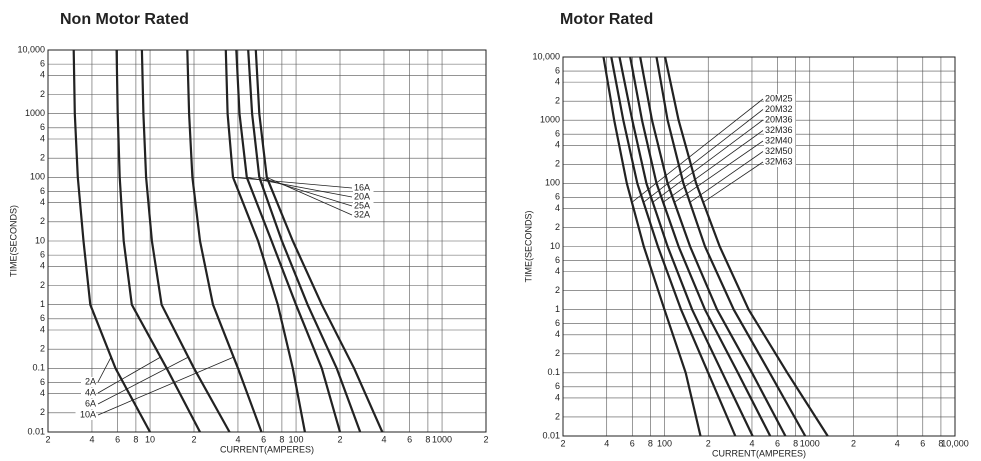 This screenshot has height=461, width=981. What do you see at coordinates (296, 439) in the screenshot?
I see `x-tick-label: 100` at bounding box center [296, 439].